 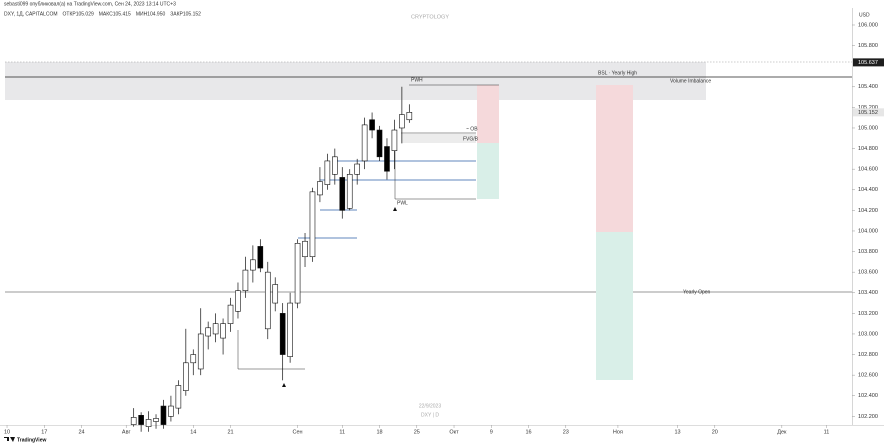 What do you see at coordinates (868, 128) in the screenshot?
I see `y-tick-label: 105.000` at bounding box center [868, 128].